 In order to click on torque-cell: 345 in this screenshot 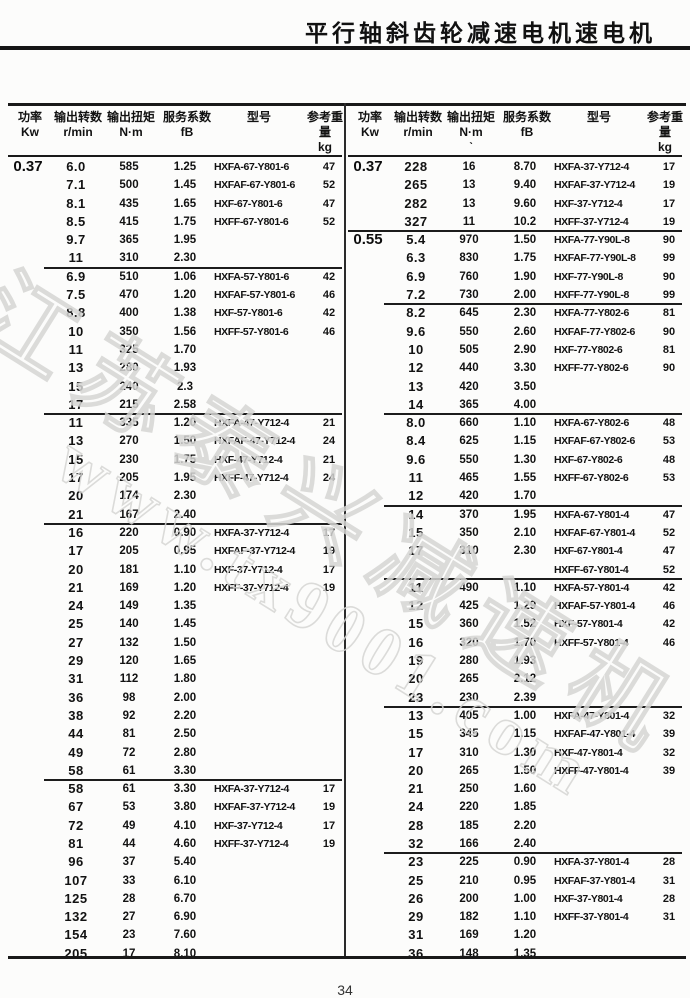, I will do `click(469, 734)`.